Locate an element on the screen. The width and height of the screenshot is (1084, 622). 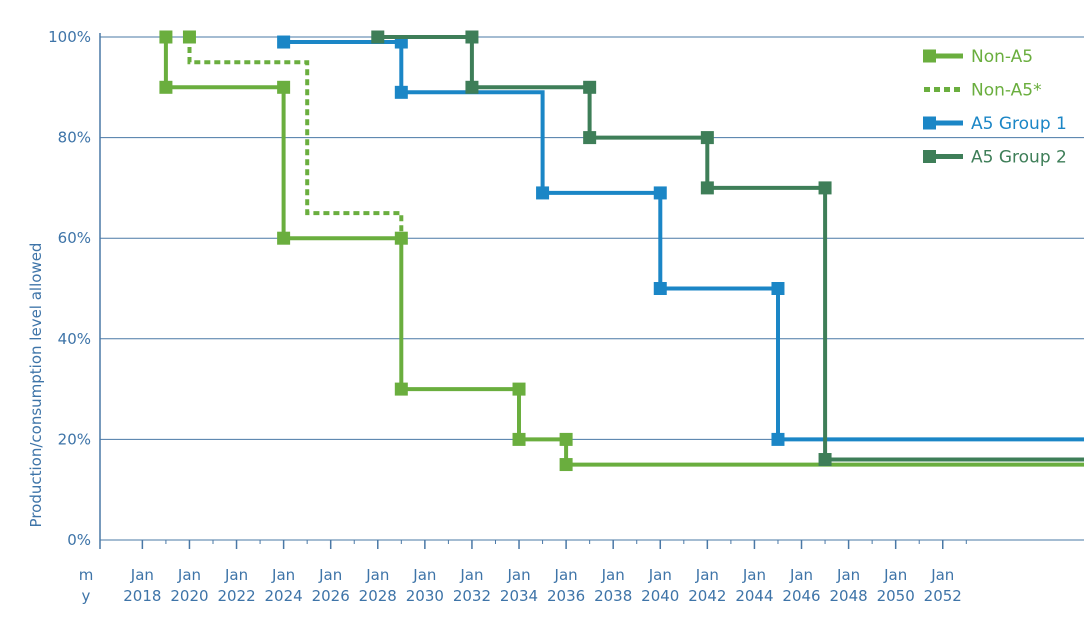
x-tick-label-year: 2036 is located at coordinates (566, 596).